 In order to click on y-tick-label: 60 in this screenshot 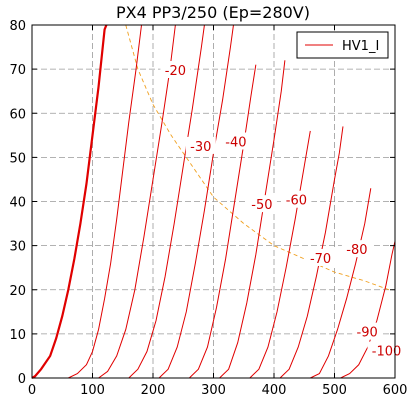, I will do `click(17, 114)`.